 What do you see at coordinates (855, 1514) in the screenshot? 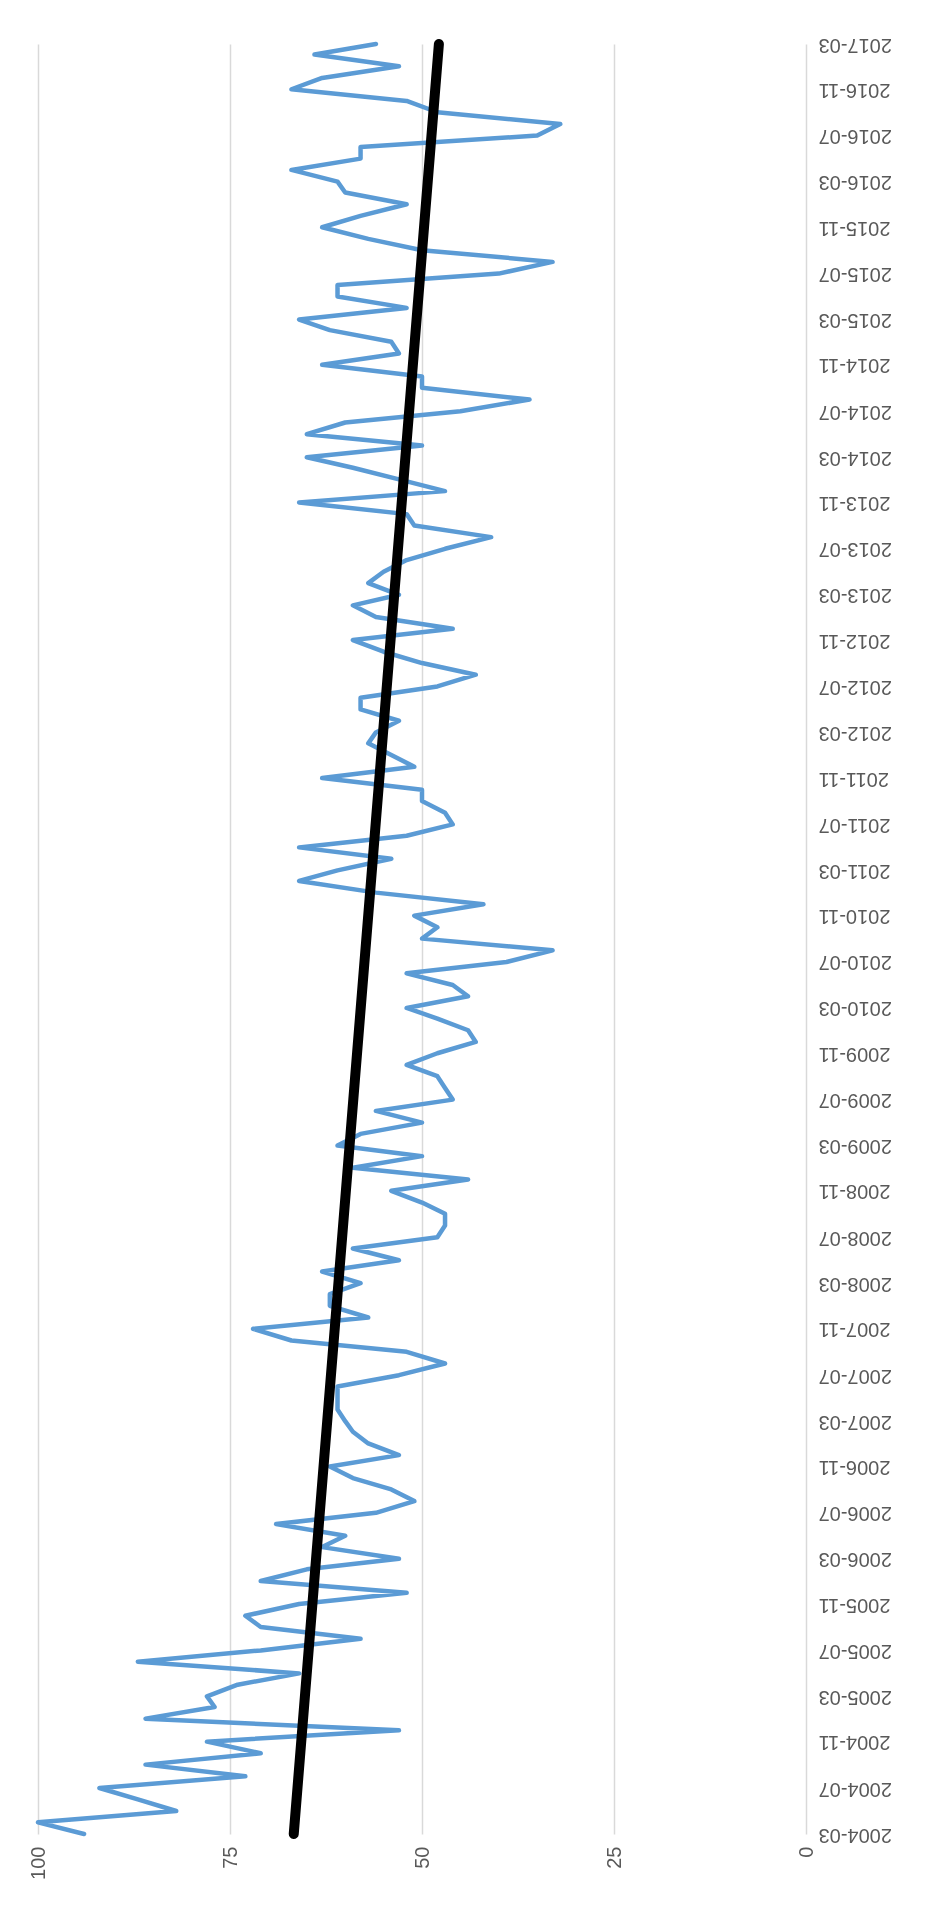
I see `y-tick-label: 2006-07` at bounding box center [855, 1514].